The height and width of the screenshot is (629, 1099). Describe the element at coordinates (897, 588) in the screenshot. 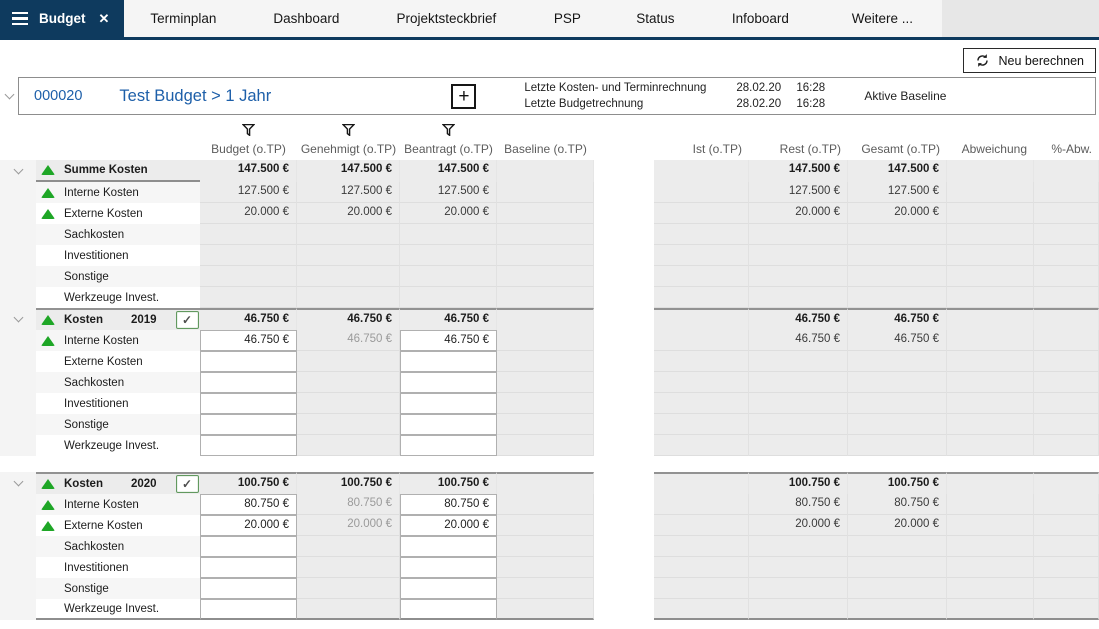

I see `cell-gesamt` at that location.